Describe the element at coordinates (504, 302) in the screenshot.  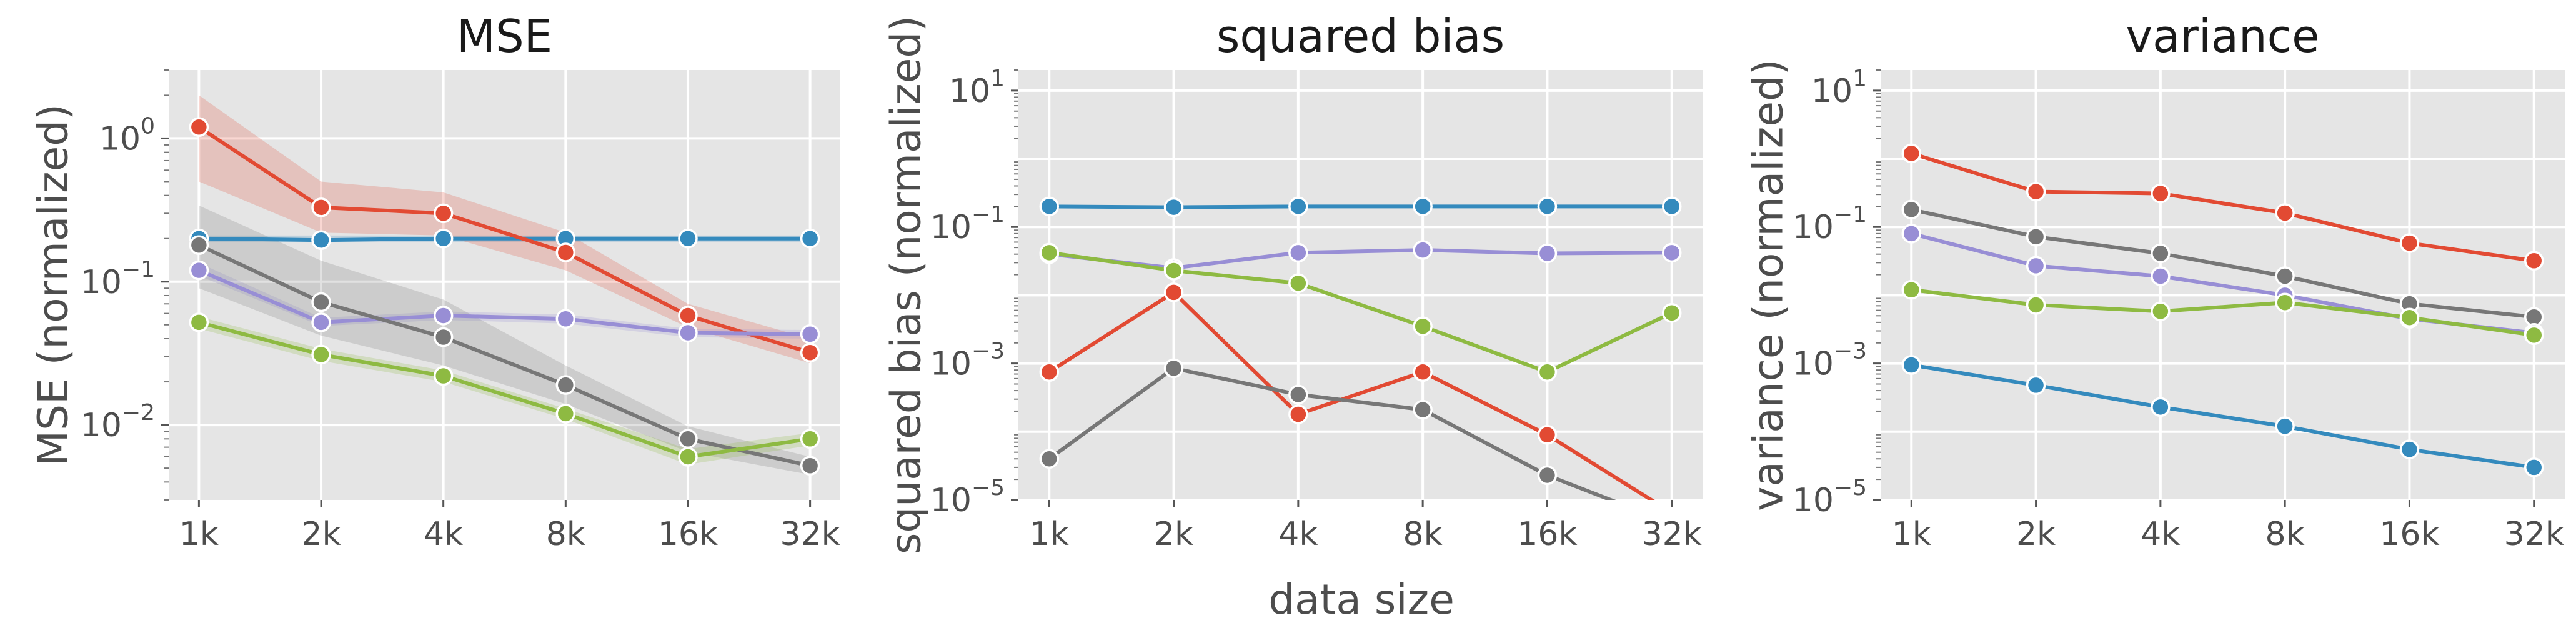
I see `series-line-purple` at that location.